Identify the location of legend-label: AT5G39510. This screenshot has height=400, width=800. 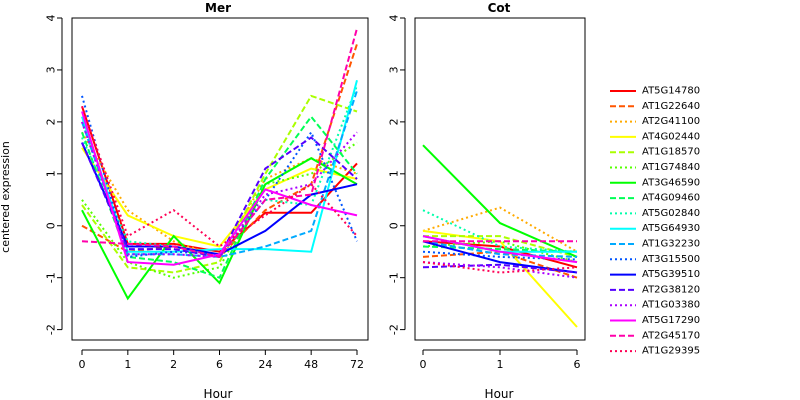
(671, 274).